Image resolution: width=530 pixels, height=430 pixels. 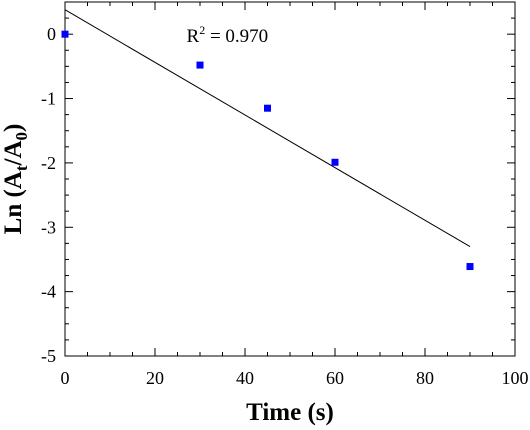 I want to click on x-tick-label: 80, so click(x=425, y=378).